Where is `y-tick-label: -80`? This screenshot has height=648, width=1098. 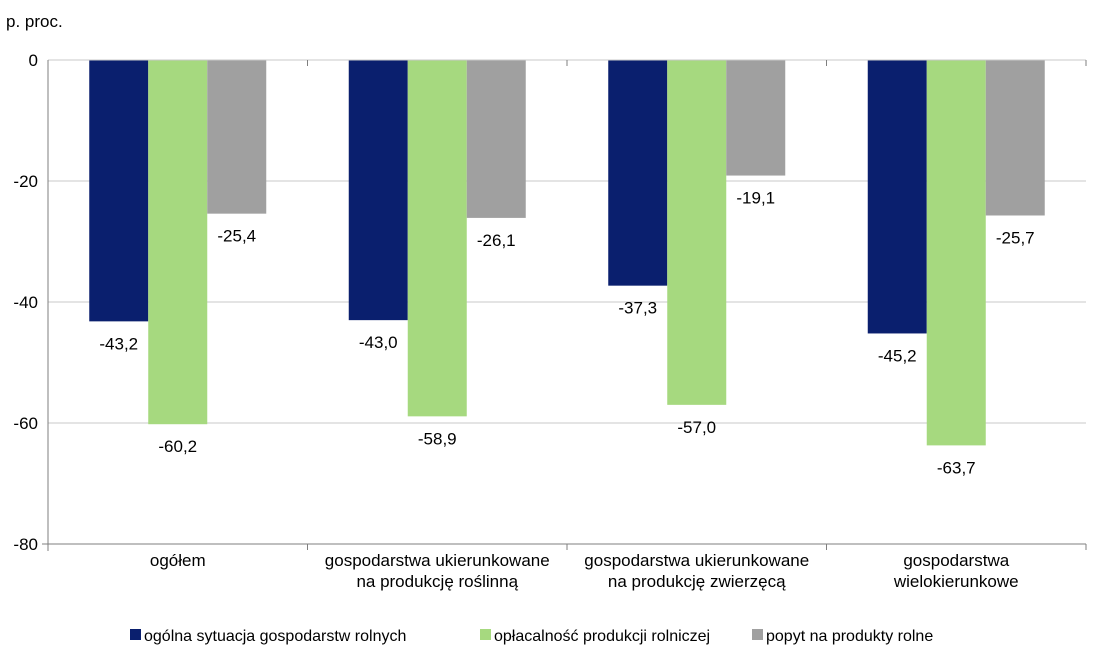
y-tick-label: -80 is located at coordinates (25, 544).